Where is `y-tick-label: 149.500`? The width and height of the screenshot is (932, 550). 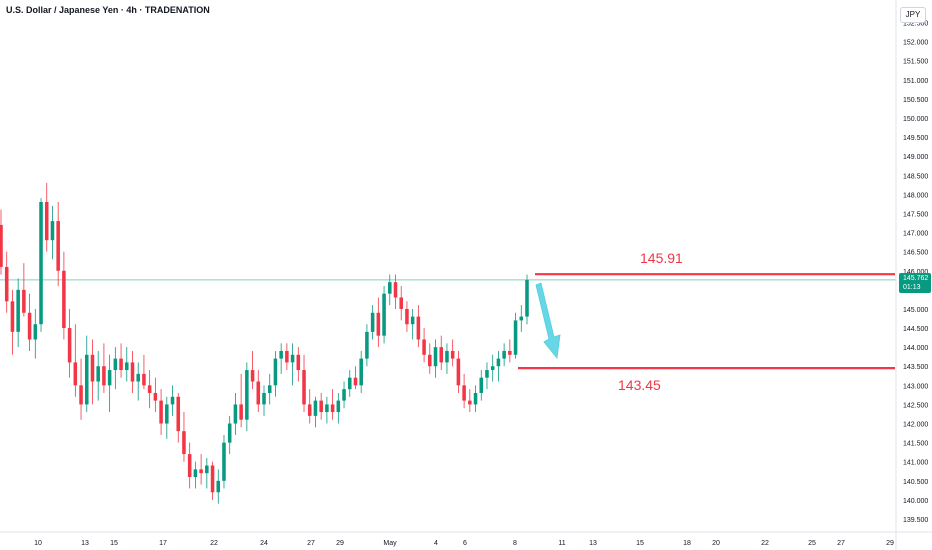 y-tick-label: 149.500 is located at coordinates (915, 138).